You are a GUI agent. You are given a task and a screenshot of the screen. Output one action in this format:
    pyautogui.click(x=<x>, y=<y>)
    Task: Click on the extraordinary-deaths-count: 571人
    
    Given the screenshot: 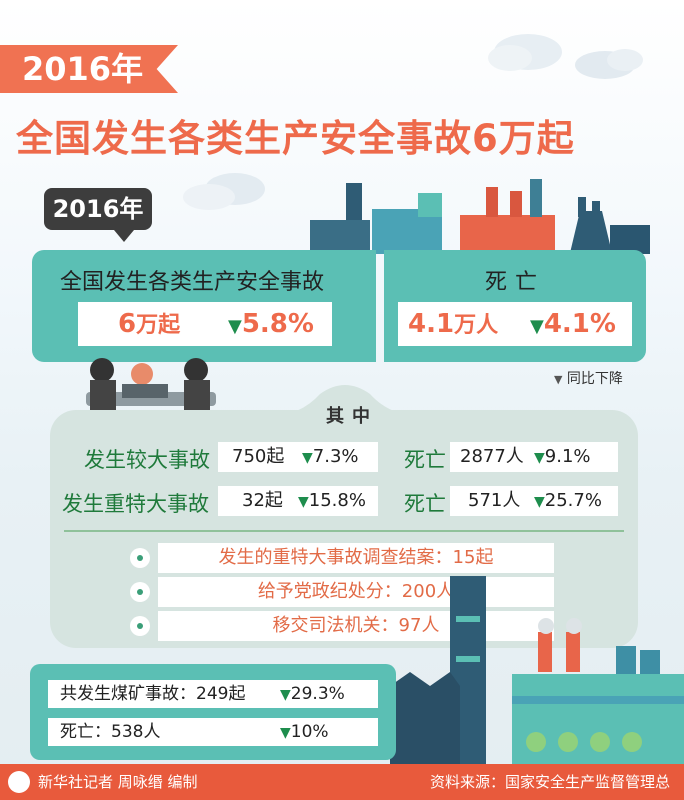 What is the action you would take?
    pyautogui.click(x=494, y=500)
    